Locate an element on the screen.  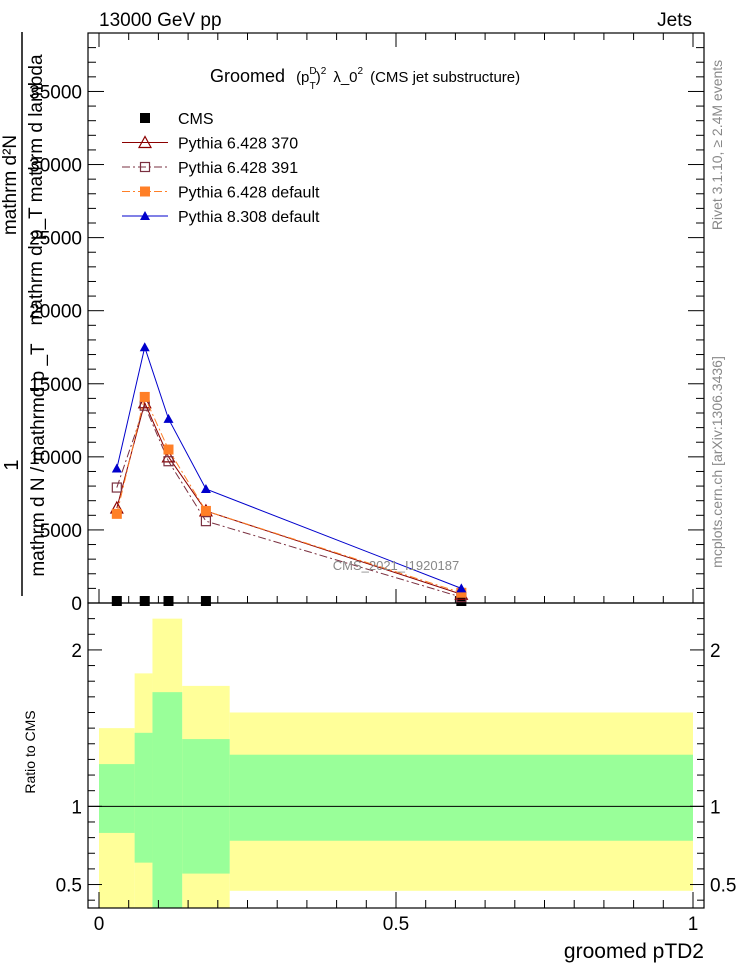
title-sub-t: T is located at coordinates (313, 86).